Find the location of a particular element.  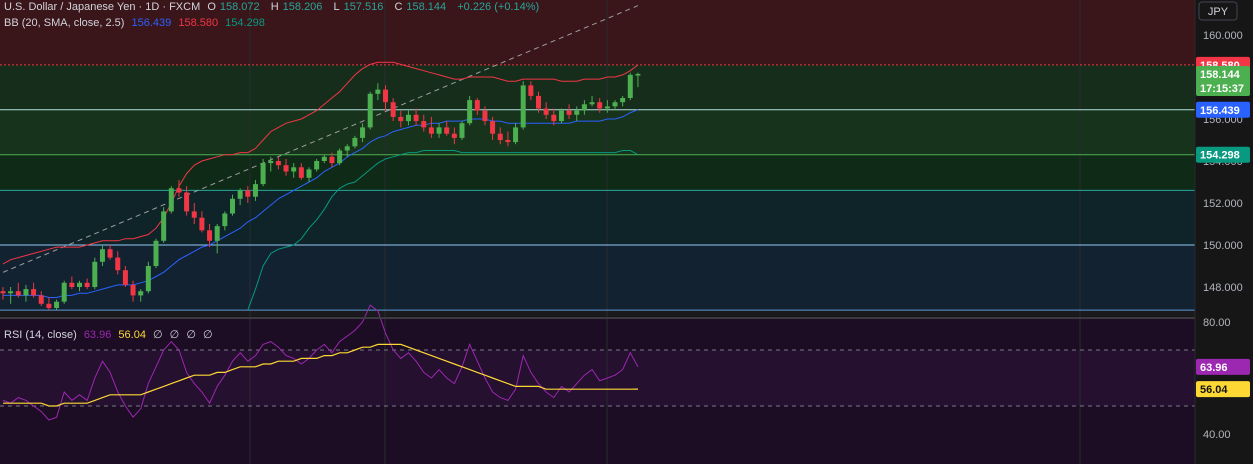

basis-badge: 156.439 is located at coordinates (1223, 109).